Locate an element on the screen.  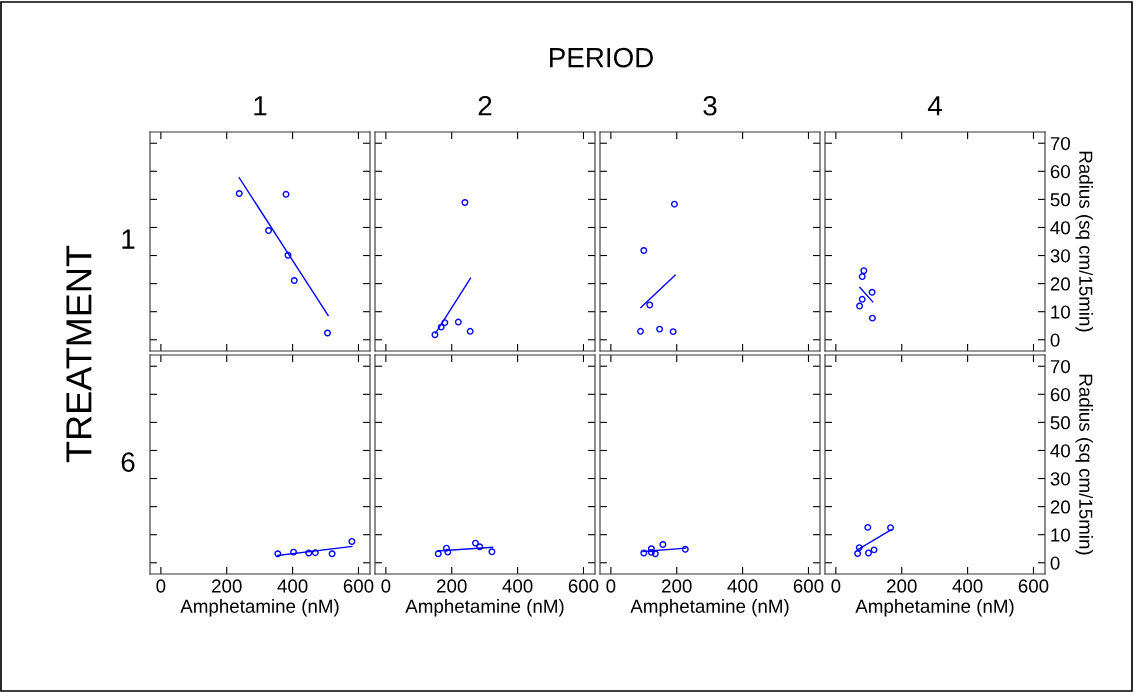
text: 6 is located at coordinates (128, 462).